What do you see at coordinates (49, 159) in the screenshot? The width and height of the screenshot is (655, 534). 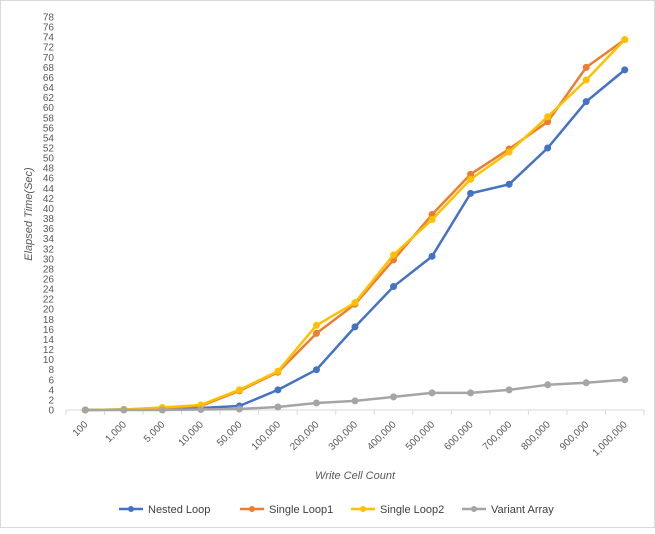 I see `y-tick-label: 50` at bounding box center [49, 159].